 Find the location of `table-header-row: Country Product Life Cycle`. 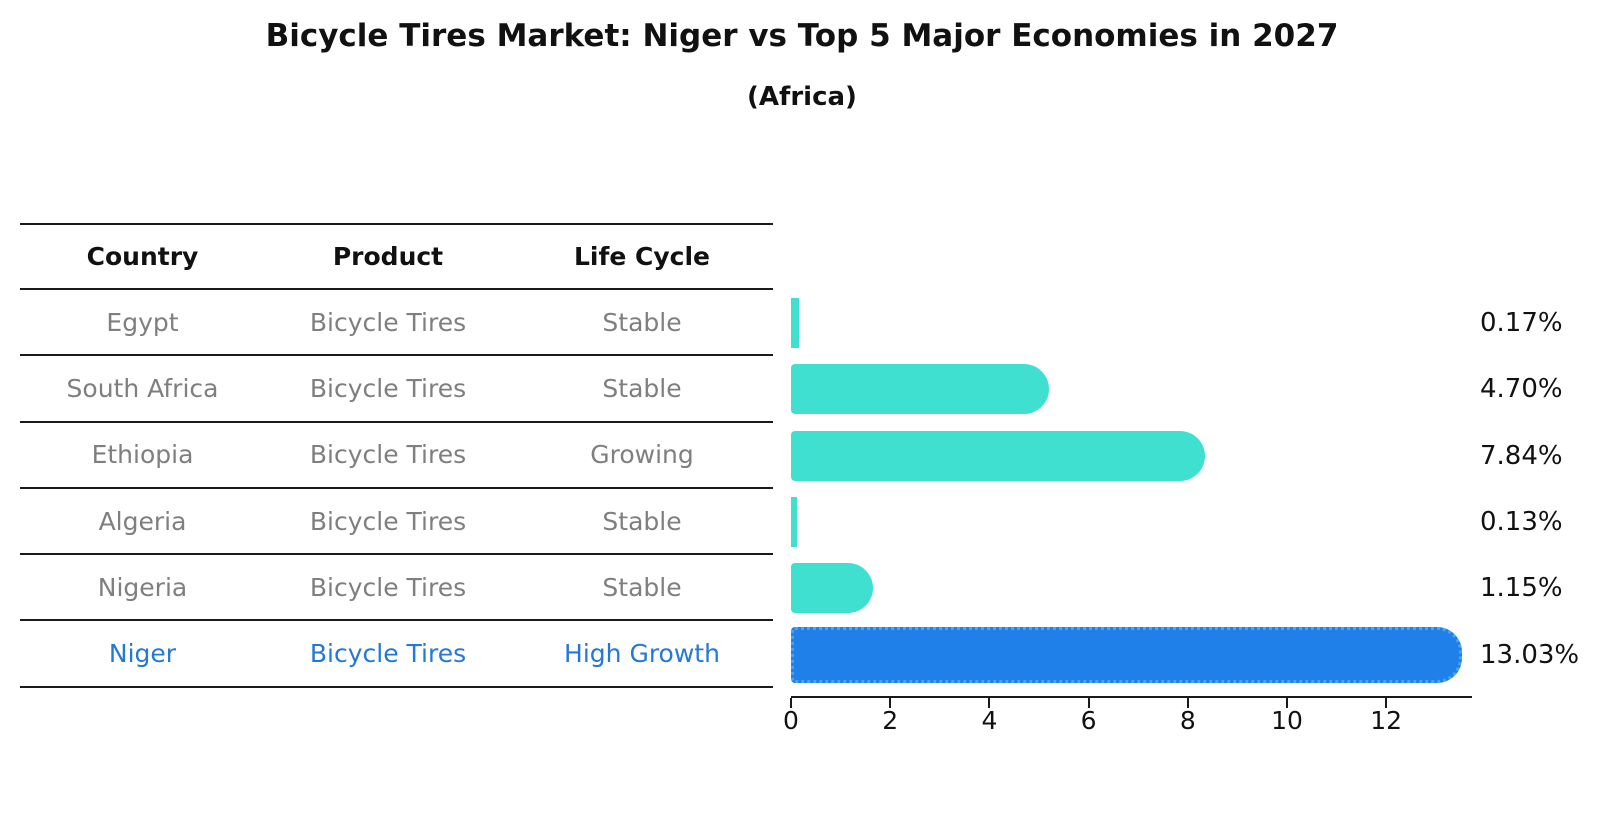

table-header-row: Country Product Life Cycle is located at coordinates (396, 256).